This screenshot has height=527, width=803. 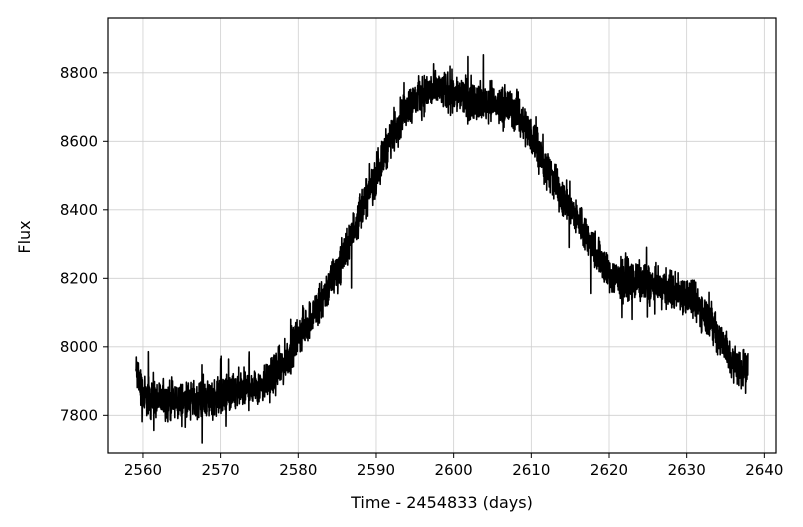 I want to click on x-axis-label: Time - 2454833 (days), so click(x=441, y=502).